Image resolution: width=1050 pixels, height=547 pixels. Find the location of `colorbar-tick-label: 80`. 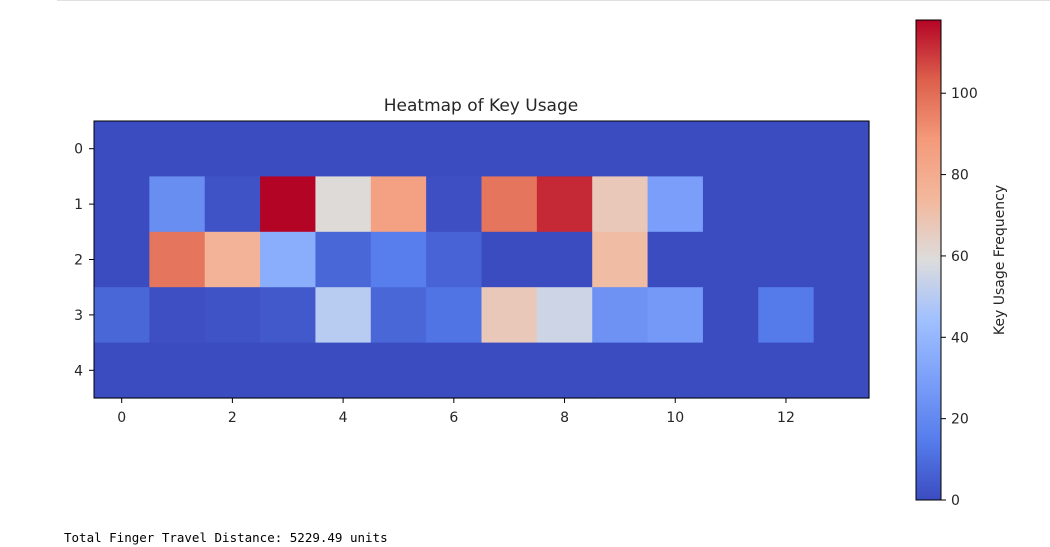

colorbar-tick-label: 80 is located at coordinates (960, 176).